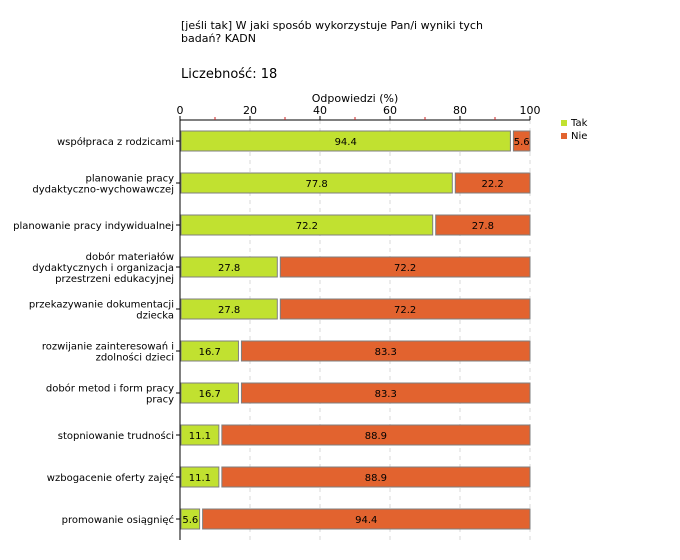 Image resolution: width=680 pixels, height=560 pixels. What do you see at coordinates (155, 316) in the screenshot?
I see `category-label-line: dziecka` at bounding box center [155, 316].